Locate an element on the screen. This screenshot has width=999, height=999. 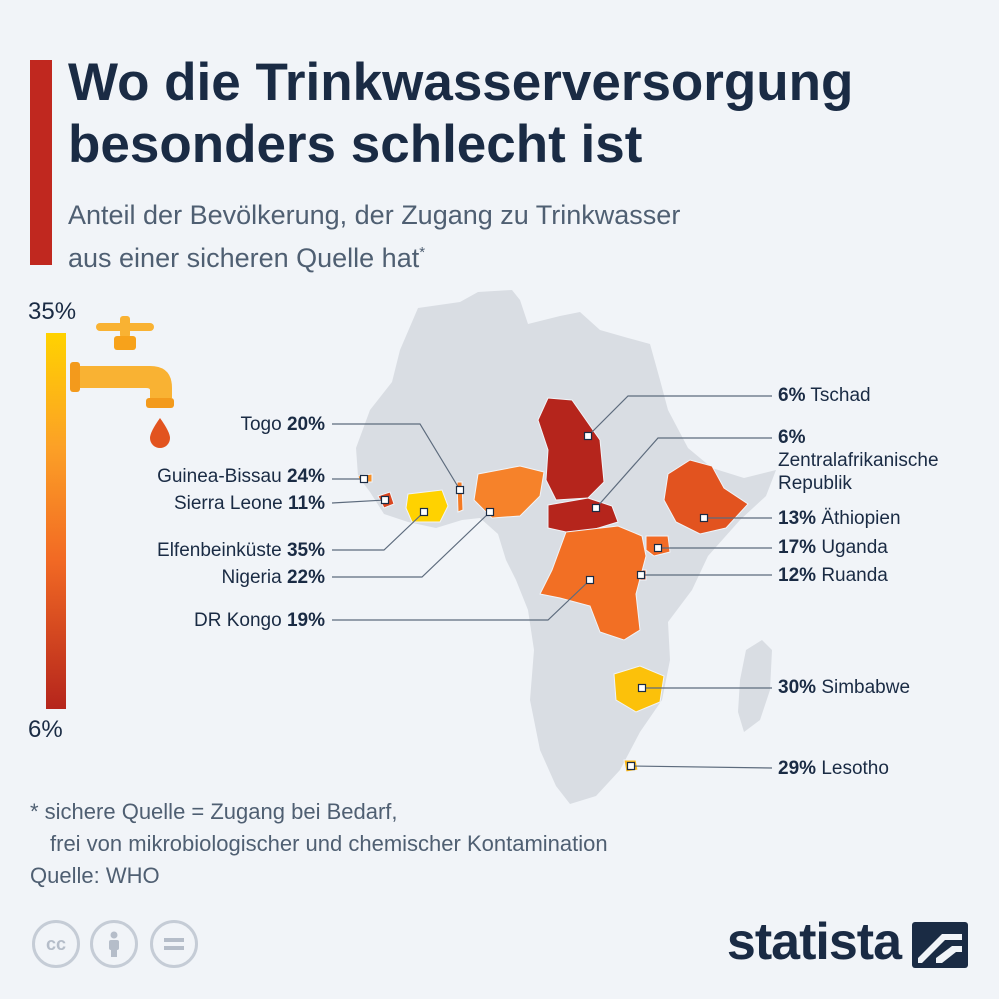
country-togo: Togo is located at coordinates (261, 424).